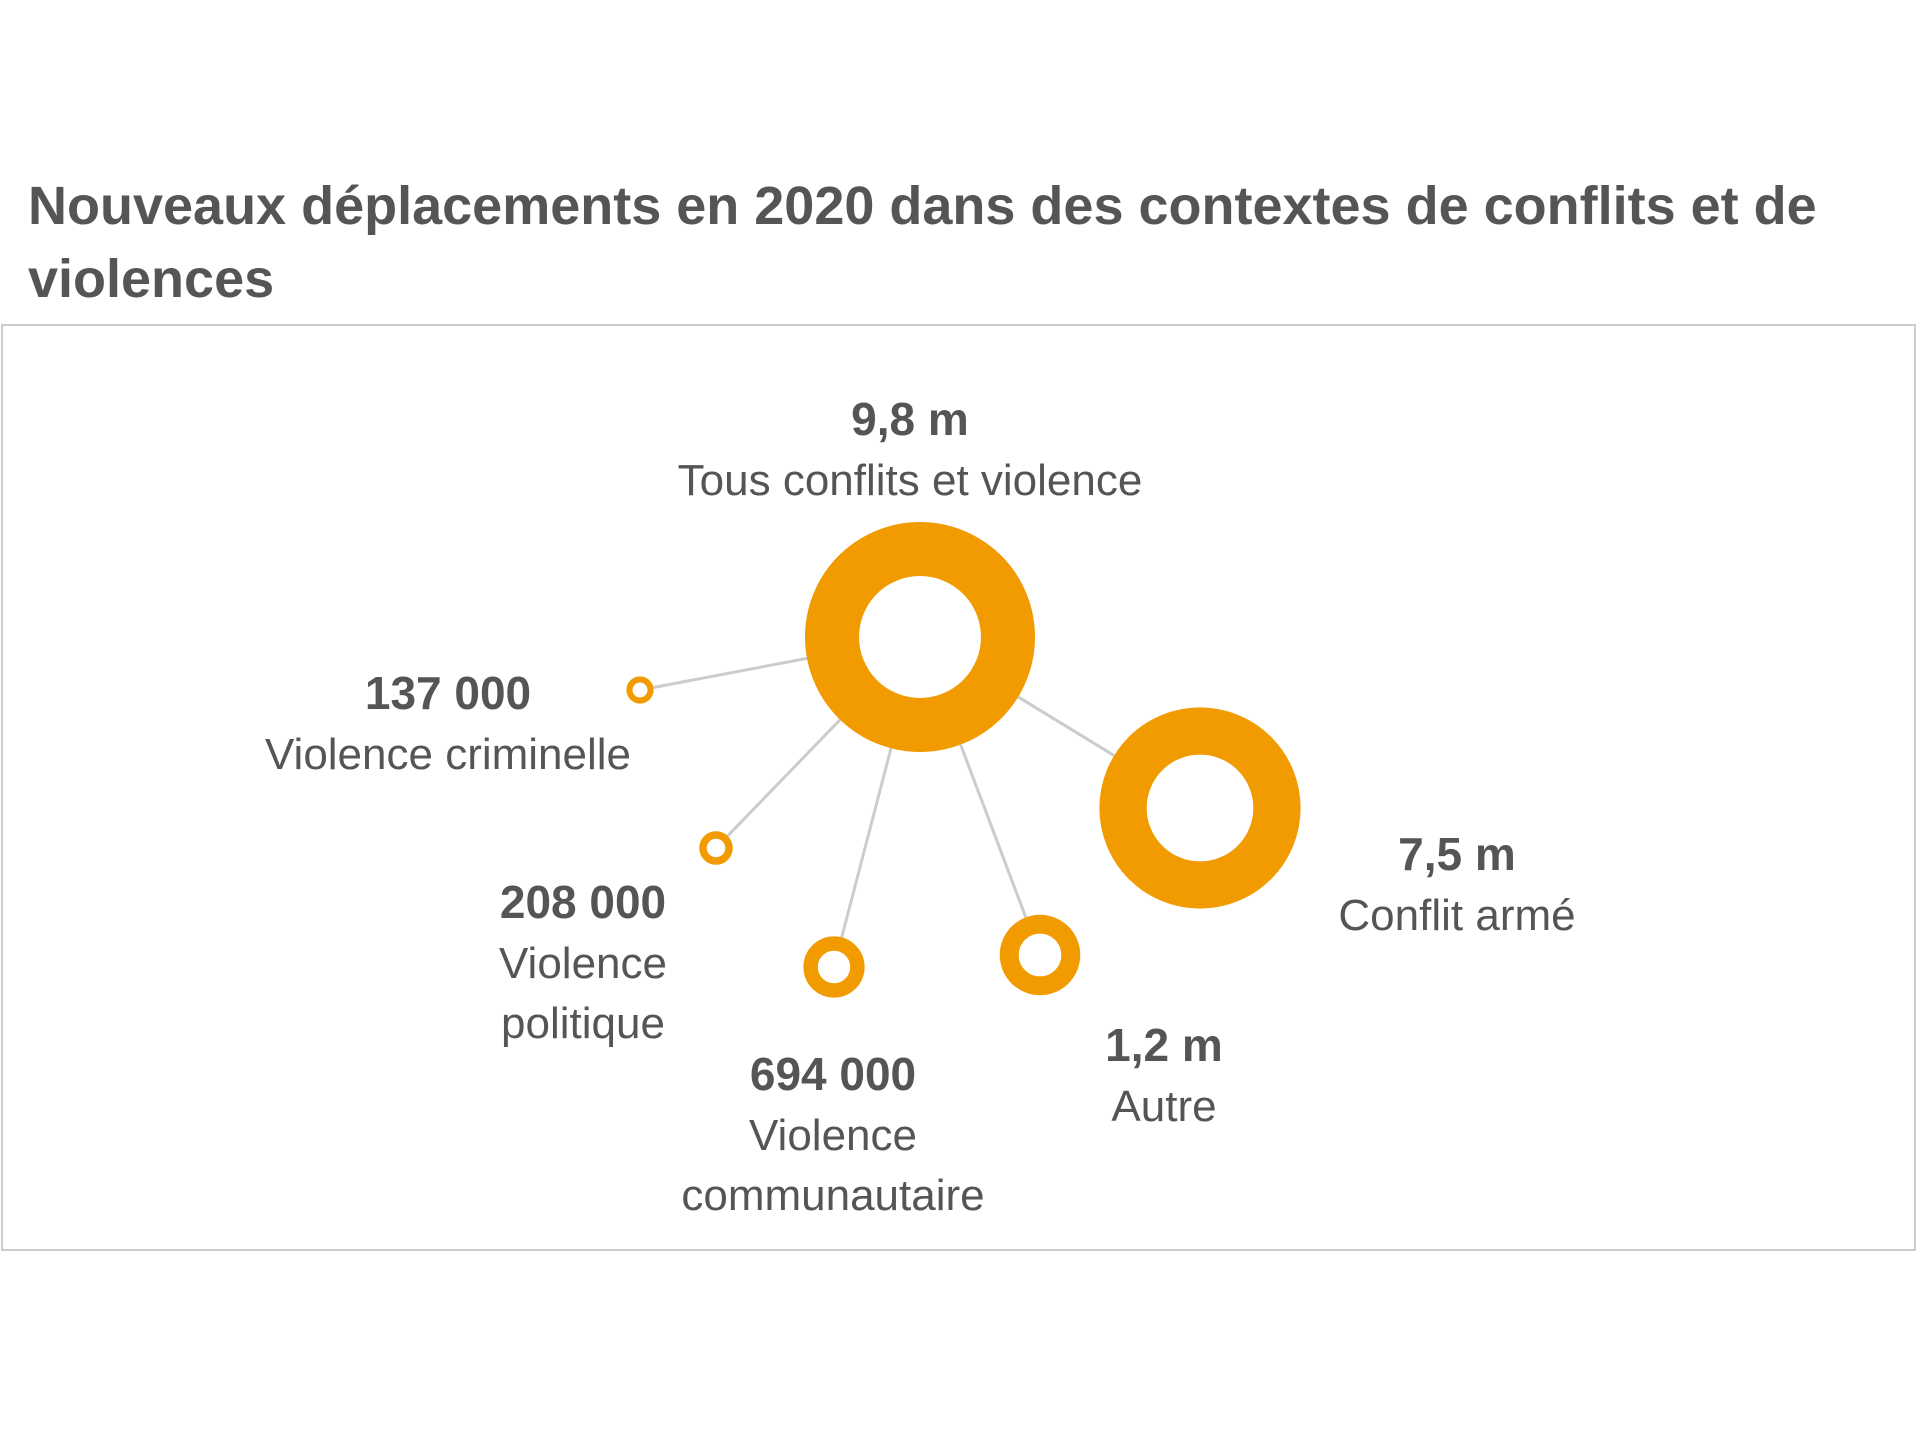  Describe the element at coordinates (910, 419) in the screenshot. I see `total-value-label: 9,8 m` at that location.